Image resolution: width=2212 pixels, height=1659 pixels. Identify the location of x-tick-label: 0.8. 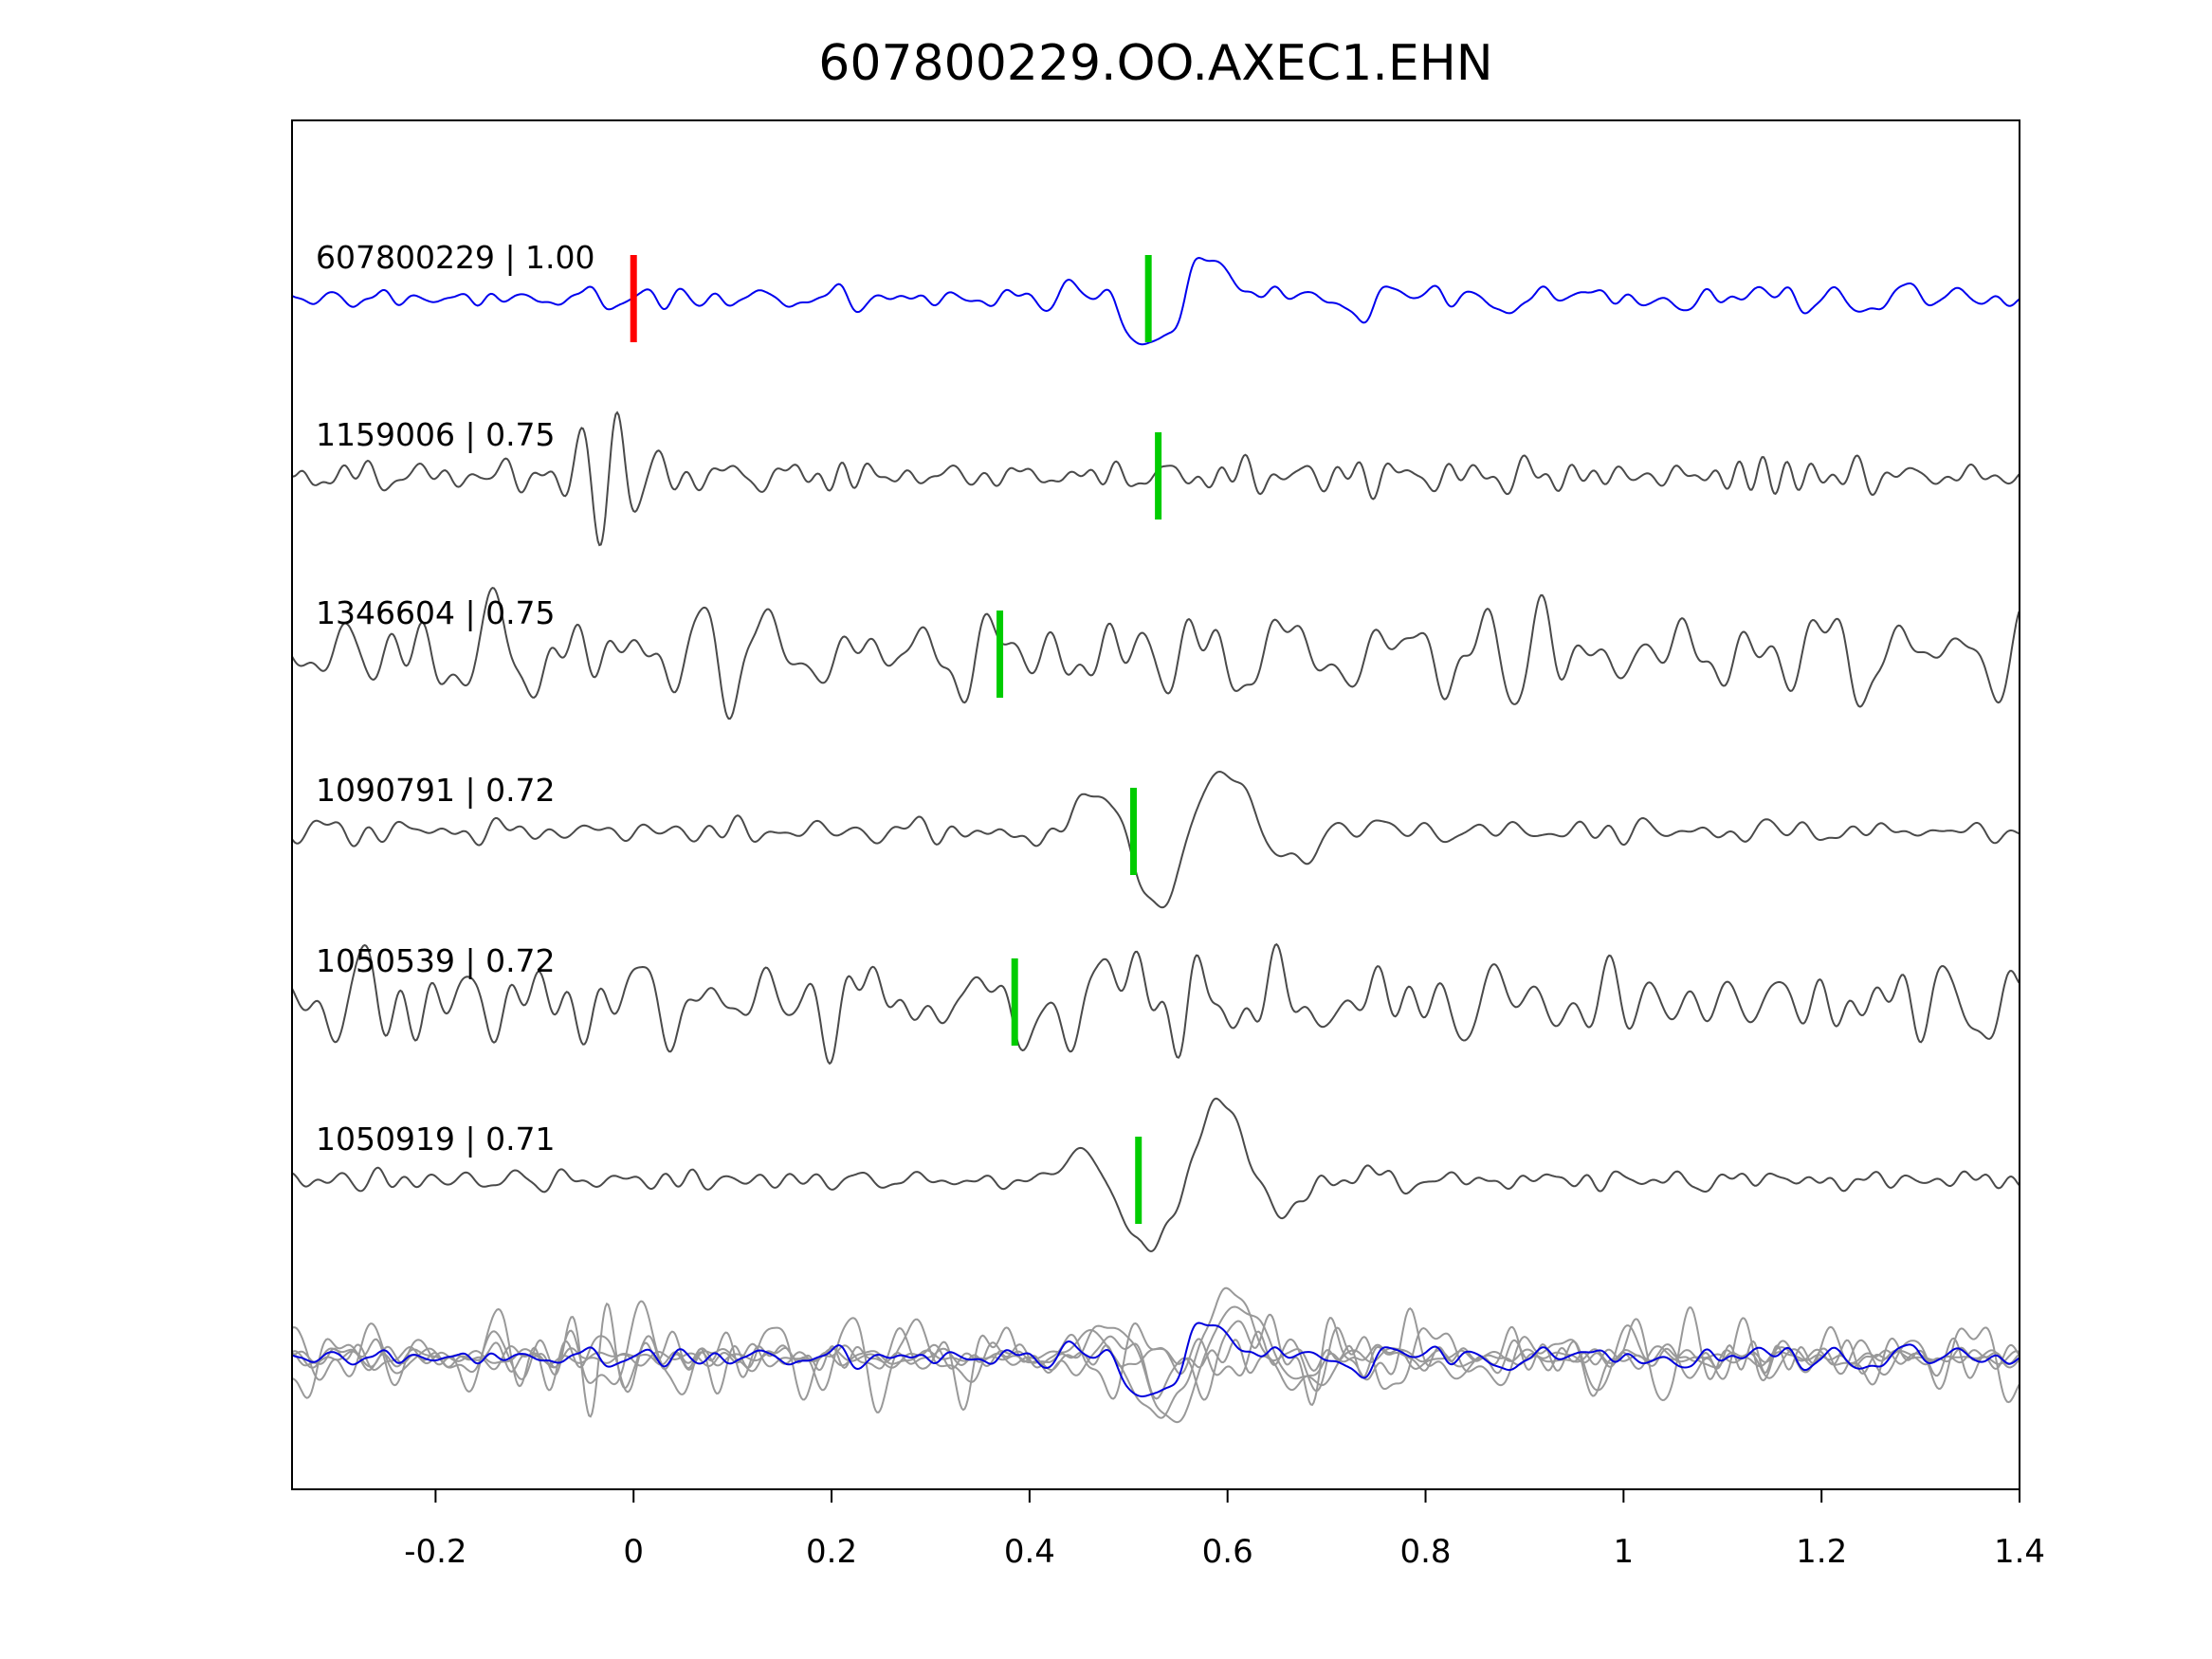
(1425, 1552).